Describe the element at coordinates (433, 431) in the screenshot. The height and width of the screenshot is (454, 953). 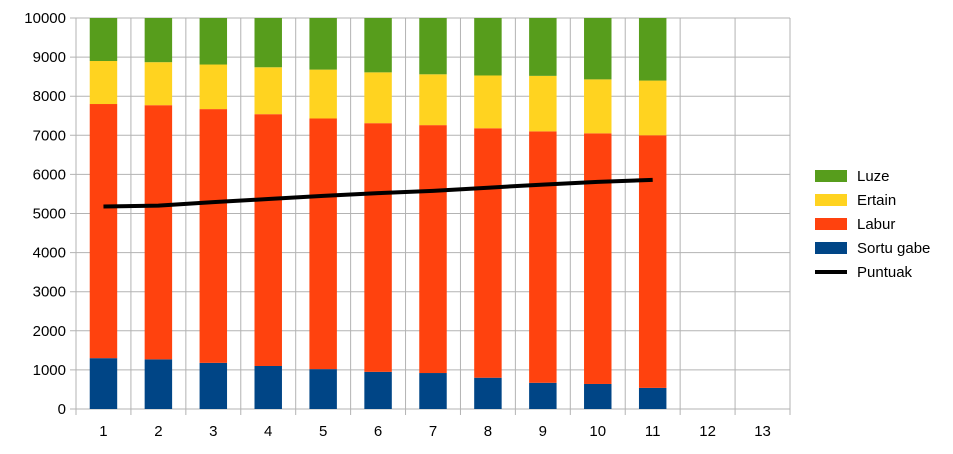
I see `x-tick-label: 7` at that location.